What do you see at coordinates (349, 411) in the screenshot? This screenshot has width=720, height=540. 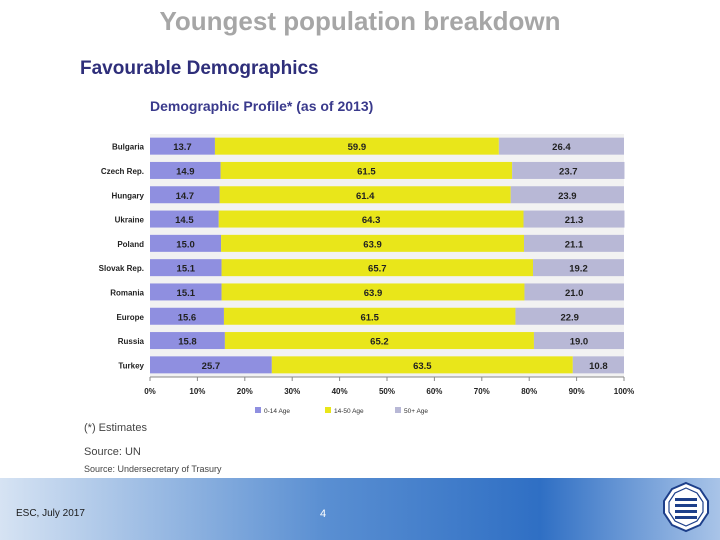 I see `legend-label: 14-50 Age` at bounding box center [349, 411].